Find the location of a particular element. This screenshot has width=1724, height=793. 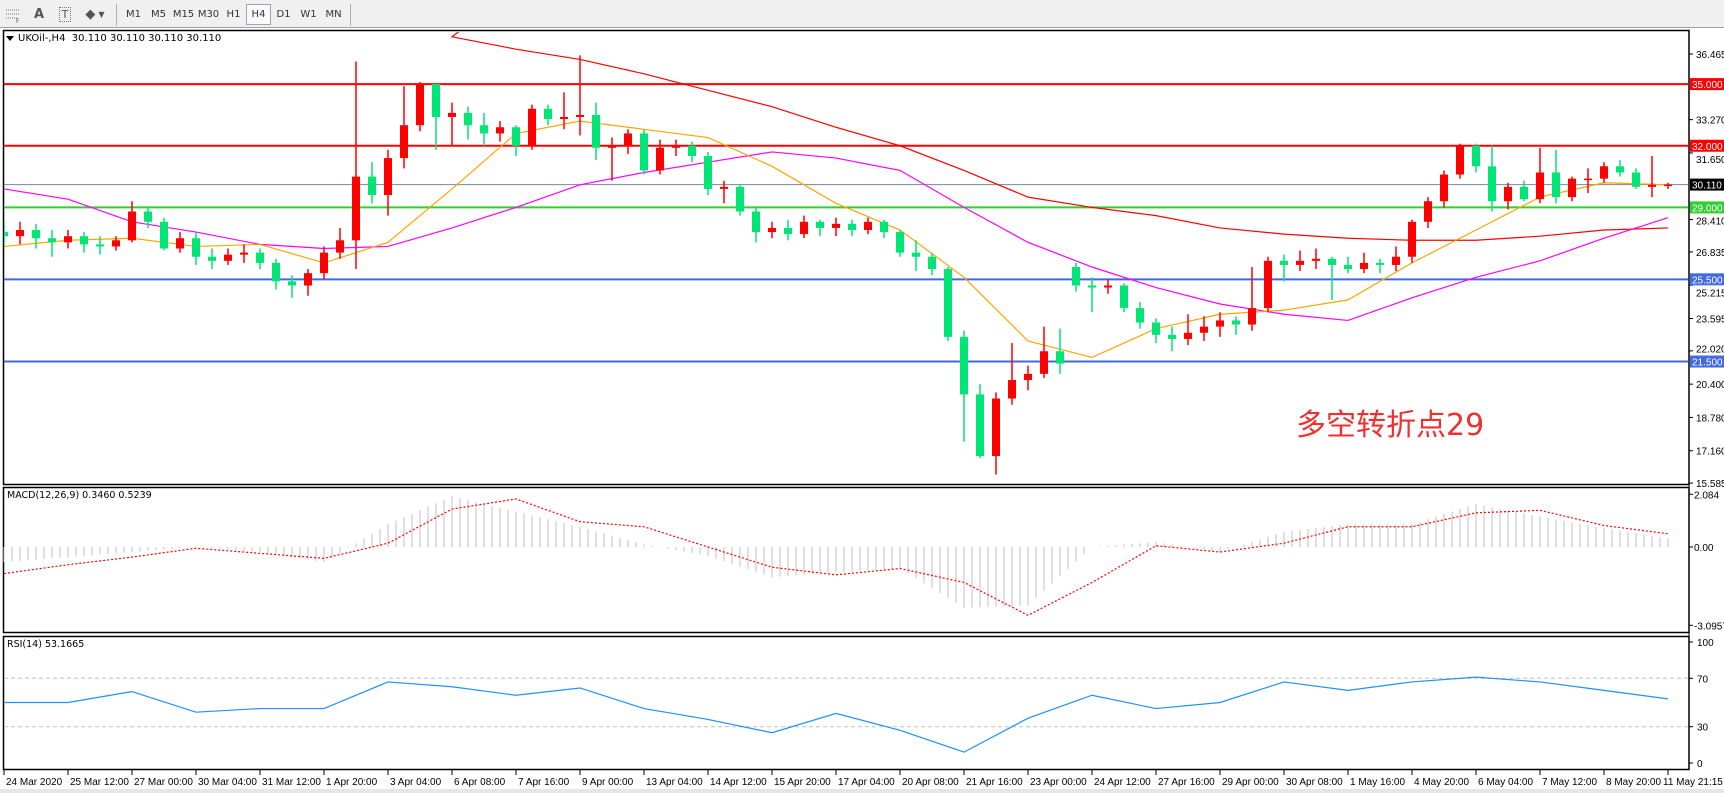

timeframe-m15-button: M15 is located at coordinates (183, 14).